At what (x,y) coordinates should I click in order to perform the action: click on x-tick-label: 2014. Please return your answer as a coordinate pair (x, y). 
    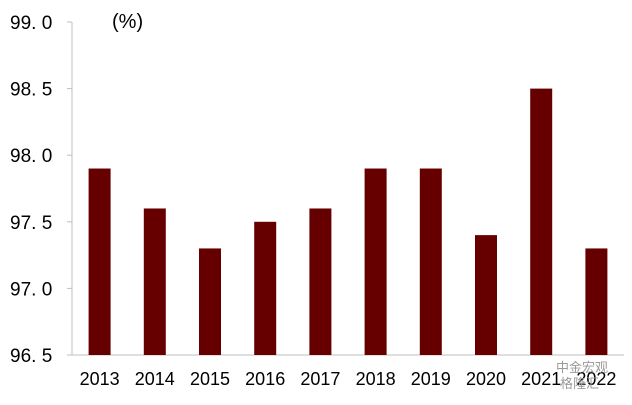
    Looking at the image, I should click on (155, 379).